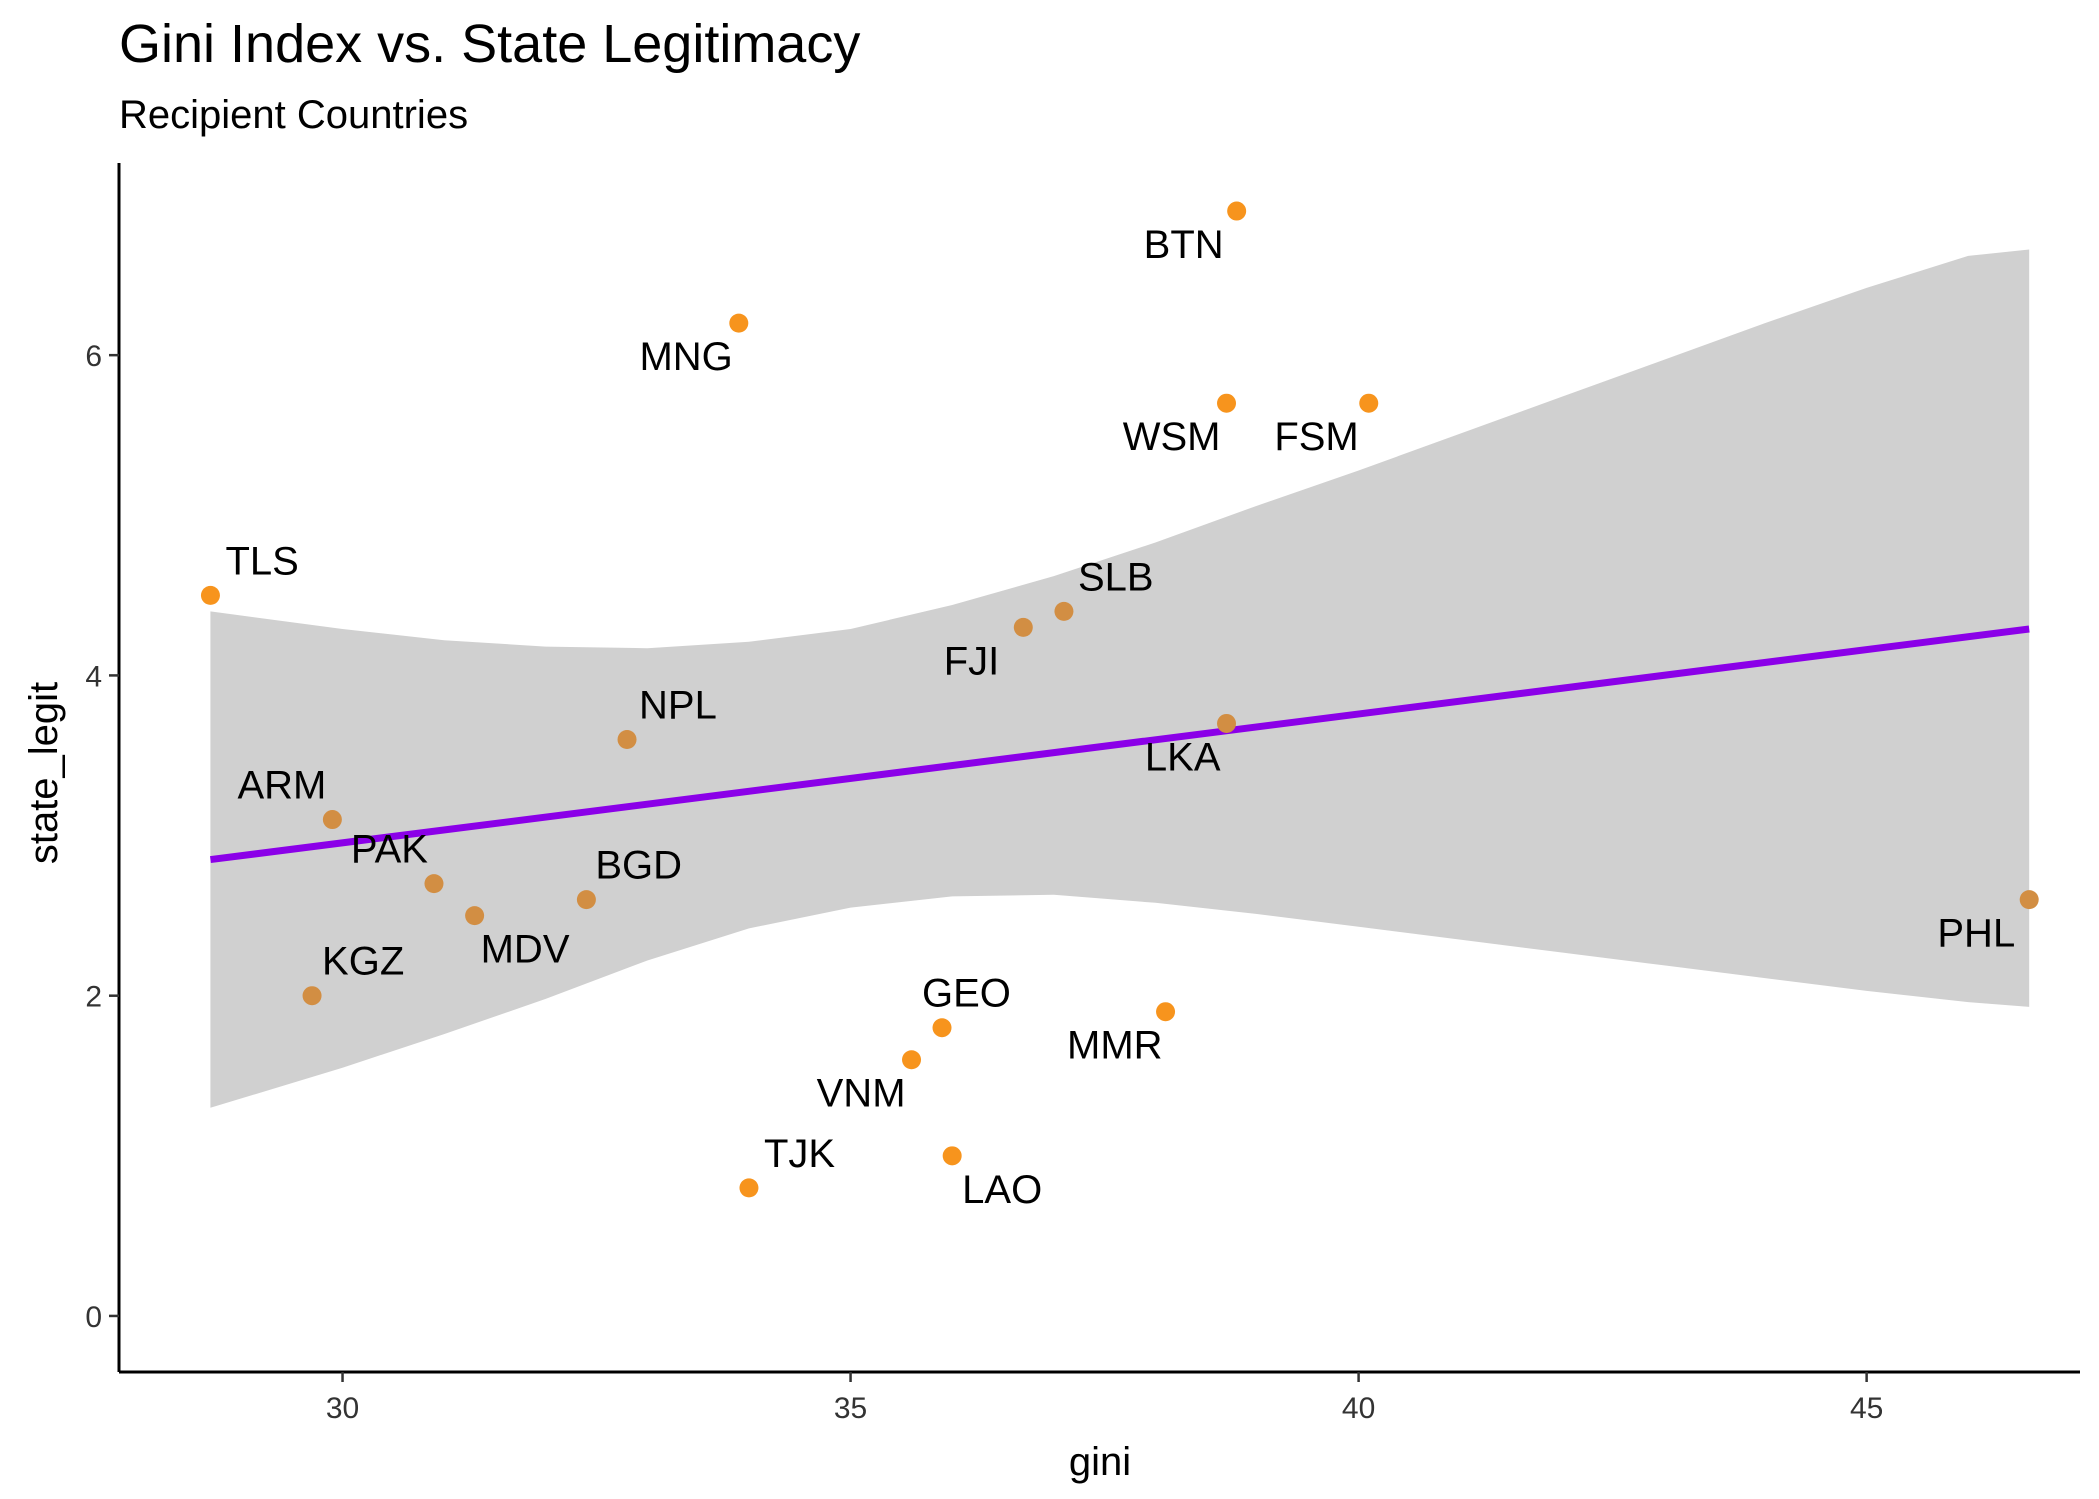 The height and width of the screenshot is (1499, 2099). I want to click on point-slb, so click(1064, 611).